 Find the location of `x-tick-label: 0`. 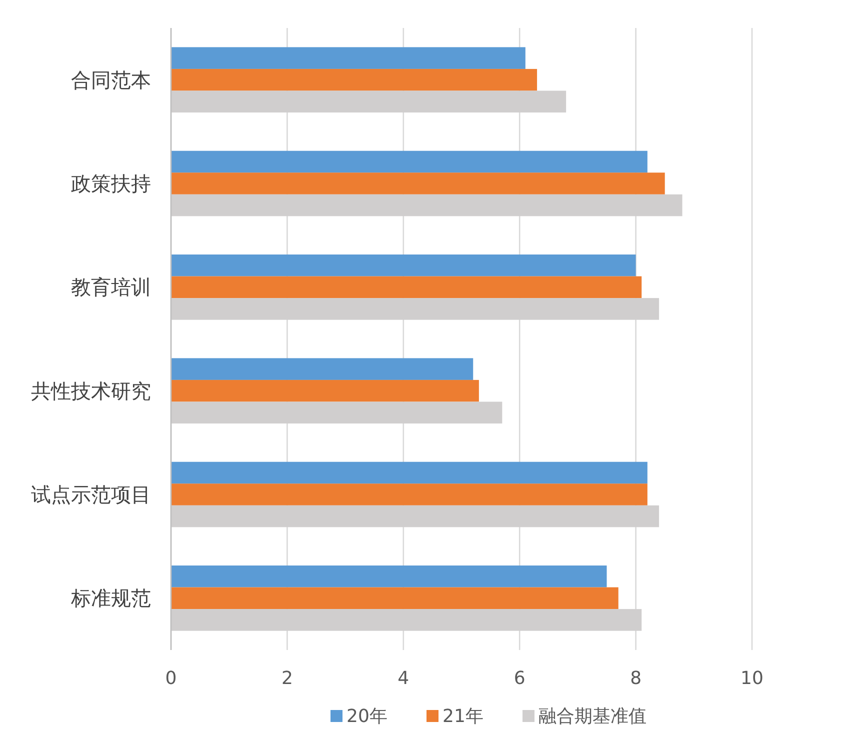

x-tick-label: 0 is located at coordinates (171, 678).